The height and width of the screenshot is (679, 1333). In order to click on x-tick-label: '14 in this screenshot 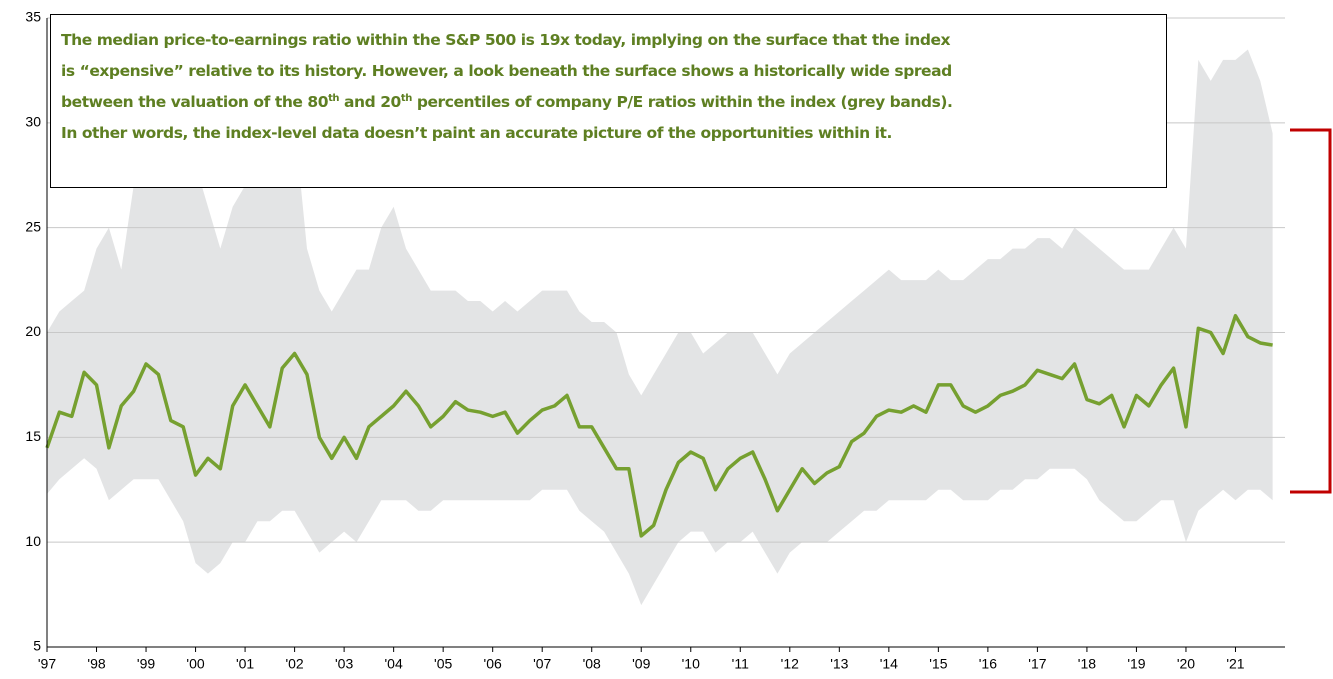, I will do `click(889, 664)`.